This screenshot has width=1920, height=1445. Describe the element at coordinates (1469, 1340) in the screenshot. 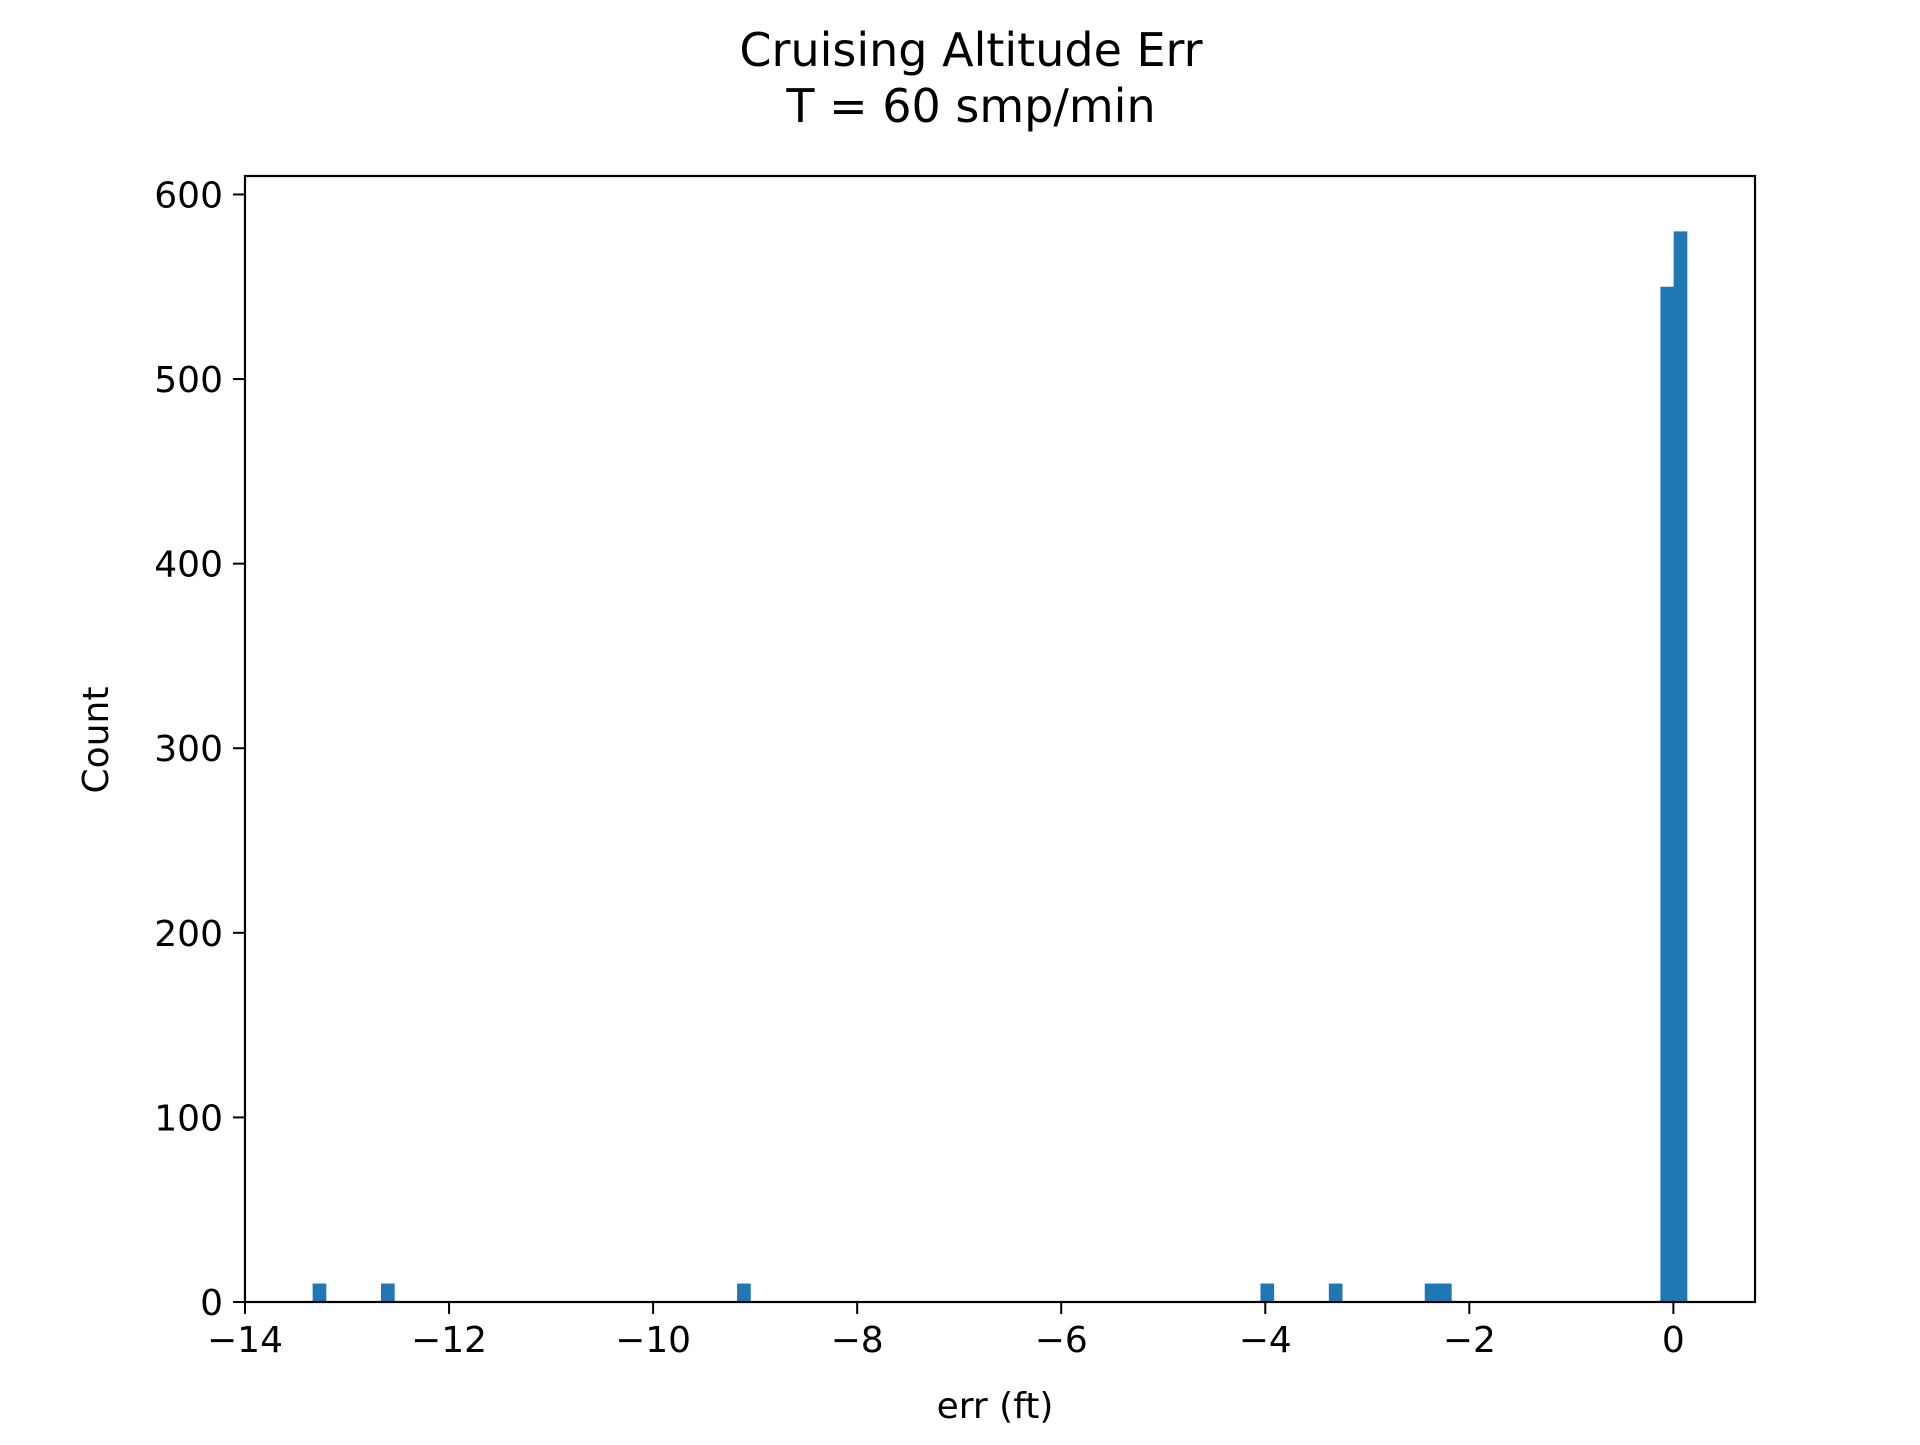

I see `x-tick-label: −2` at that location.